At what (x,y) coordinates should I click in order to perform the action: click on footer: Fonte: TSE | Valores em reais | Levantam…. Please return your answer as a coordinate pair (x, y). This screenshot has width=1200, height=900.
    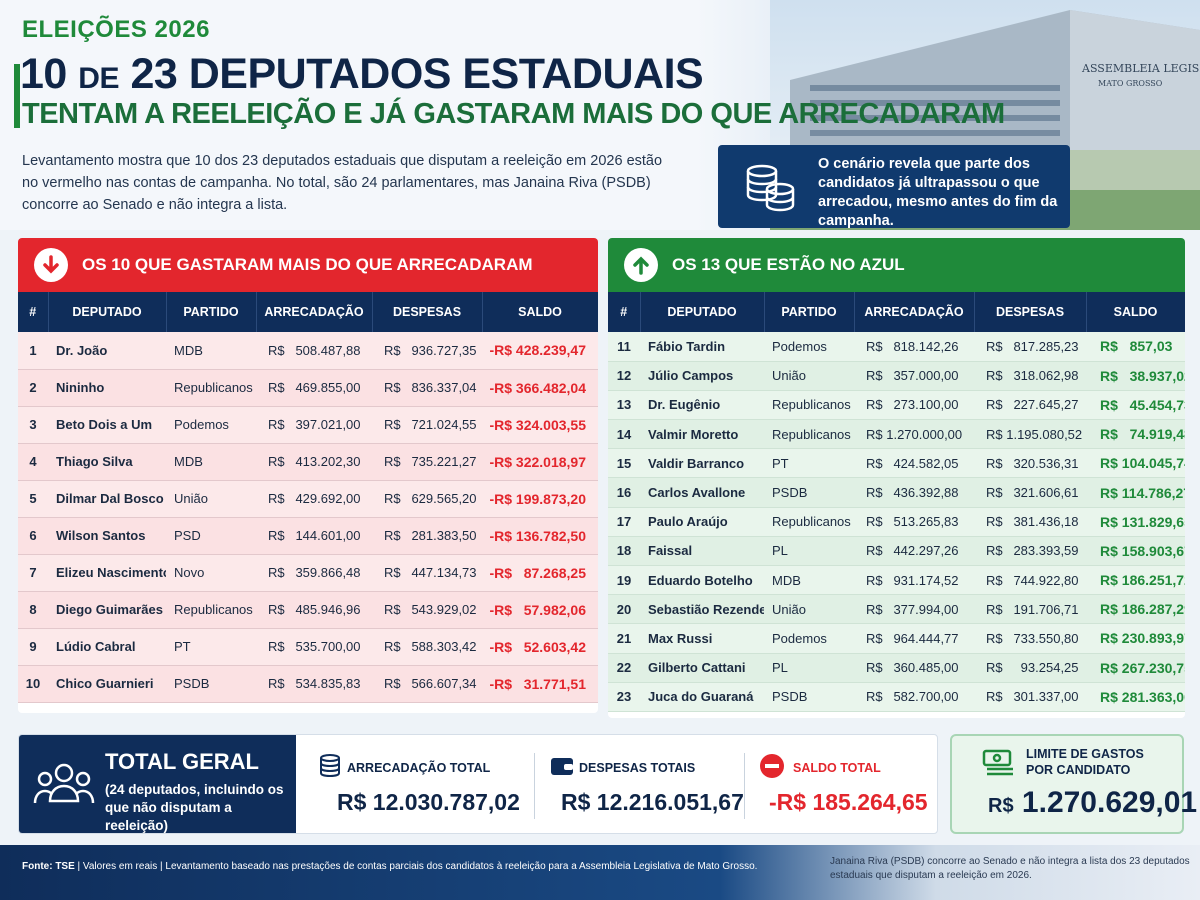
    Looking at the image, I should click on (600, 872).